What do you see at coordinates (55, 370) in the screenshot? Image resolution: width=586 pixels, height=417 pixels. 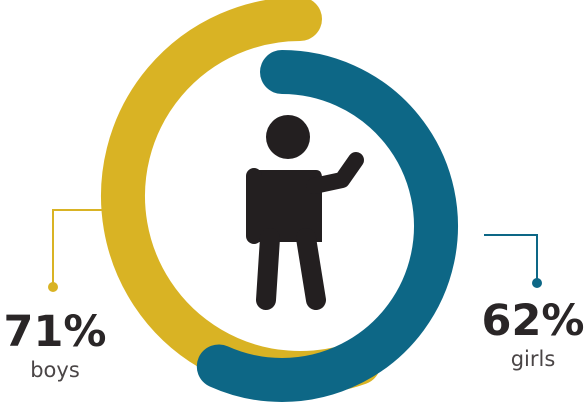 I see `boys-label: boys` at bounding box center [55, 370].